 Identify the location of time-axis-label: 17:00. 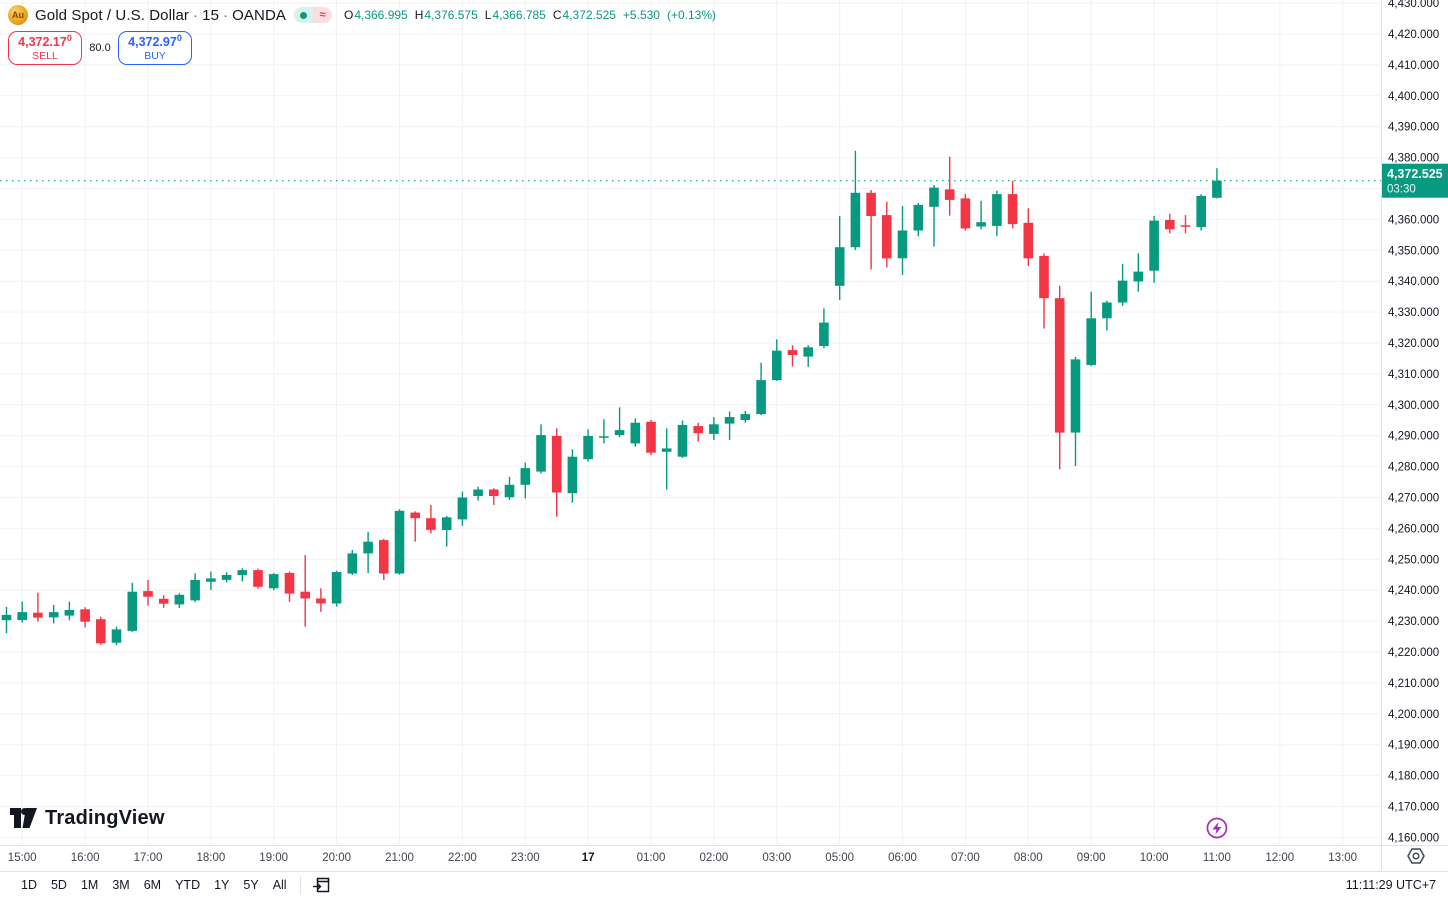
(148, 858).